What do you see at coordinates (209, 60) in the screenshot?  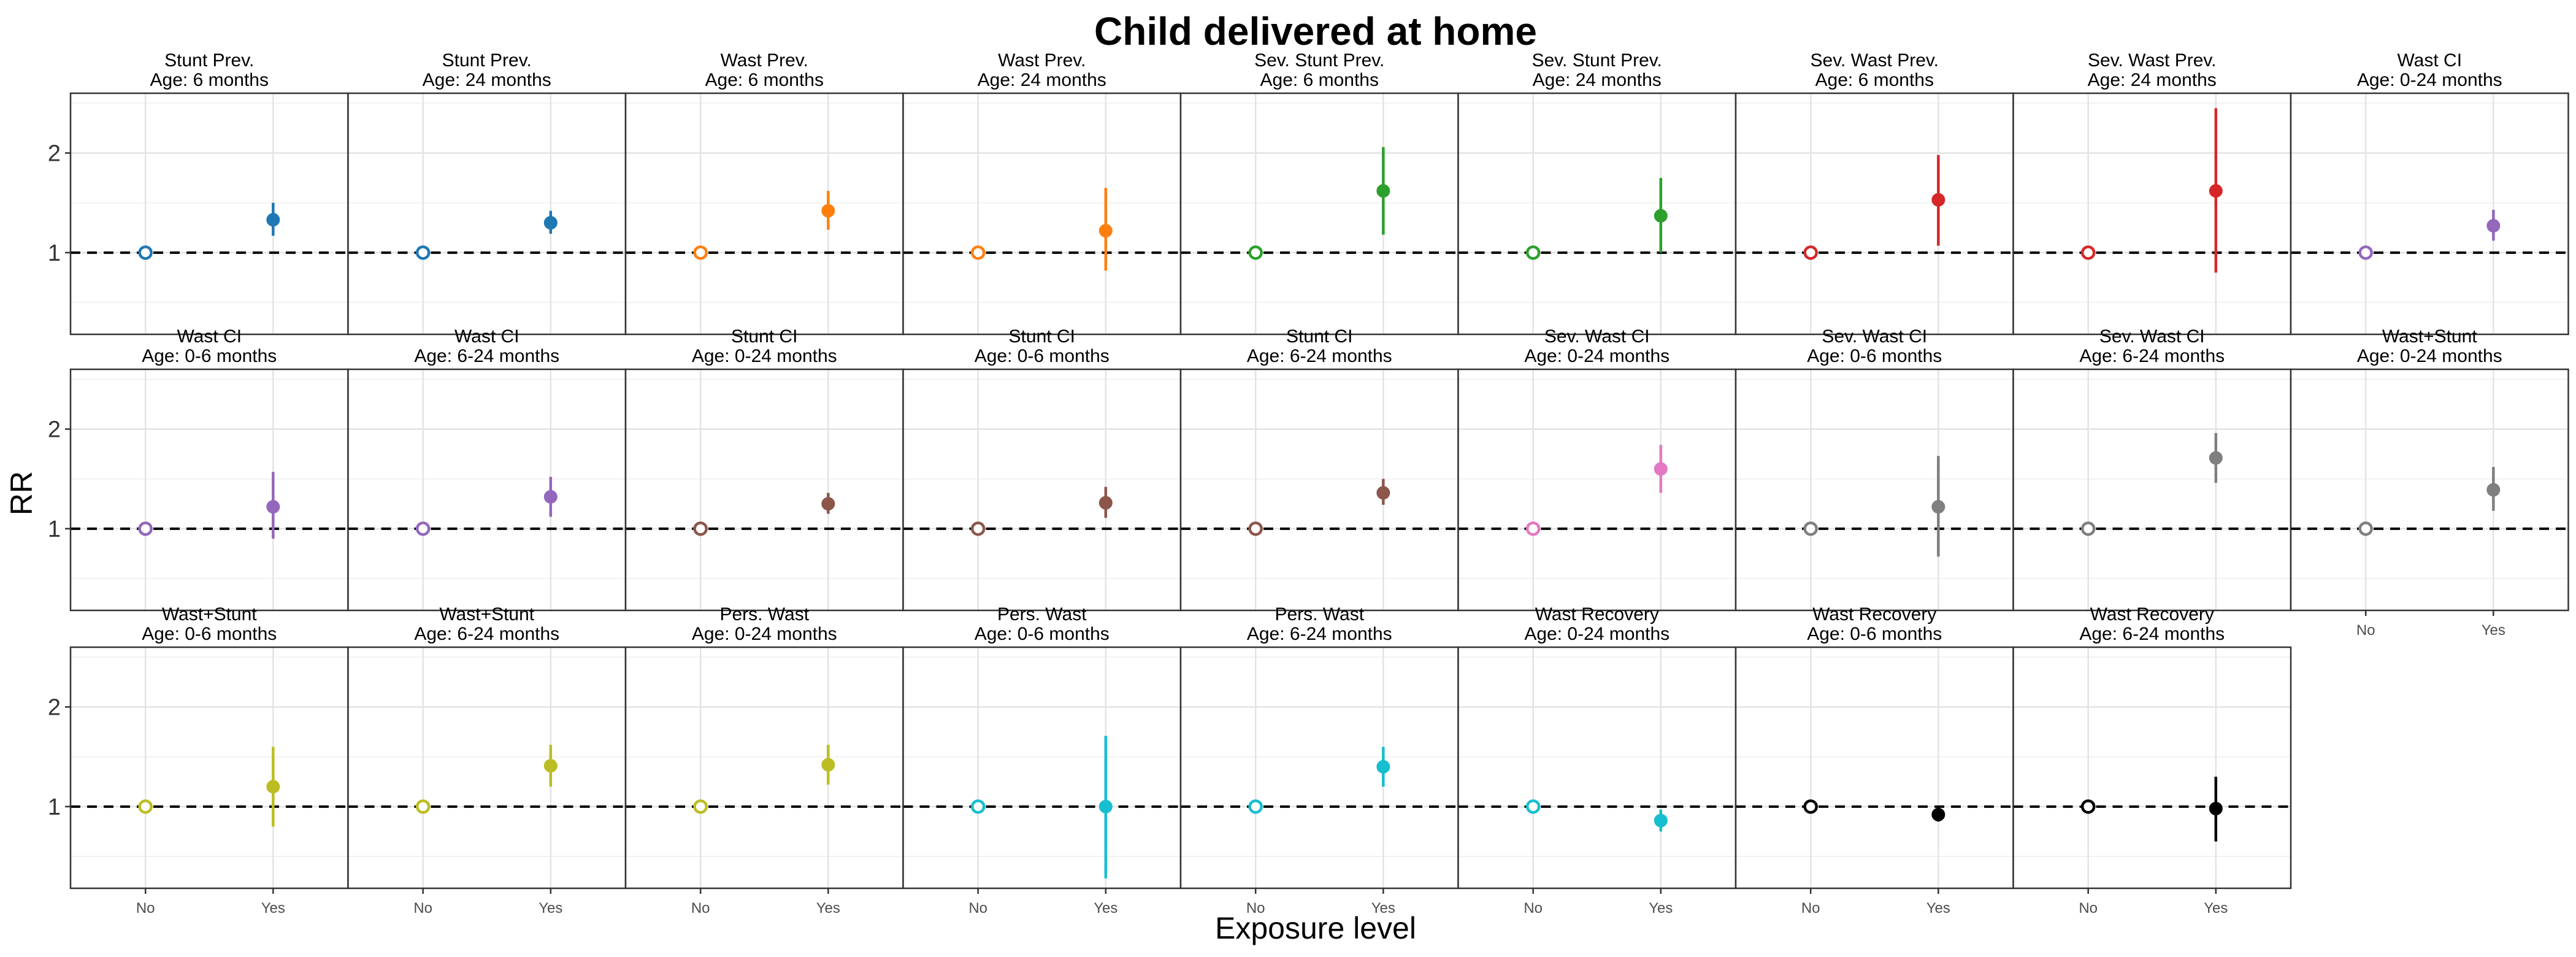 I see `panel-title-line1: Stunt Prev.` at bounding box center [209, 60].